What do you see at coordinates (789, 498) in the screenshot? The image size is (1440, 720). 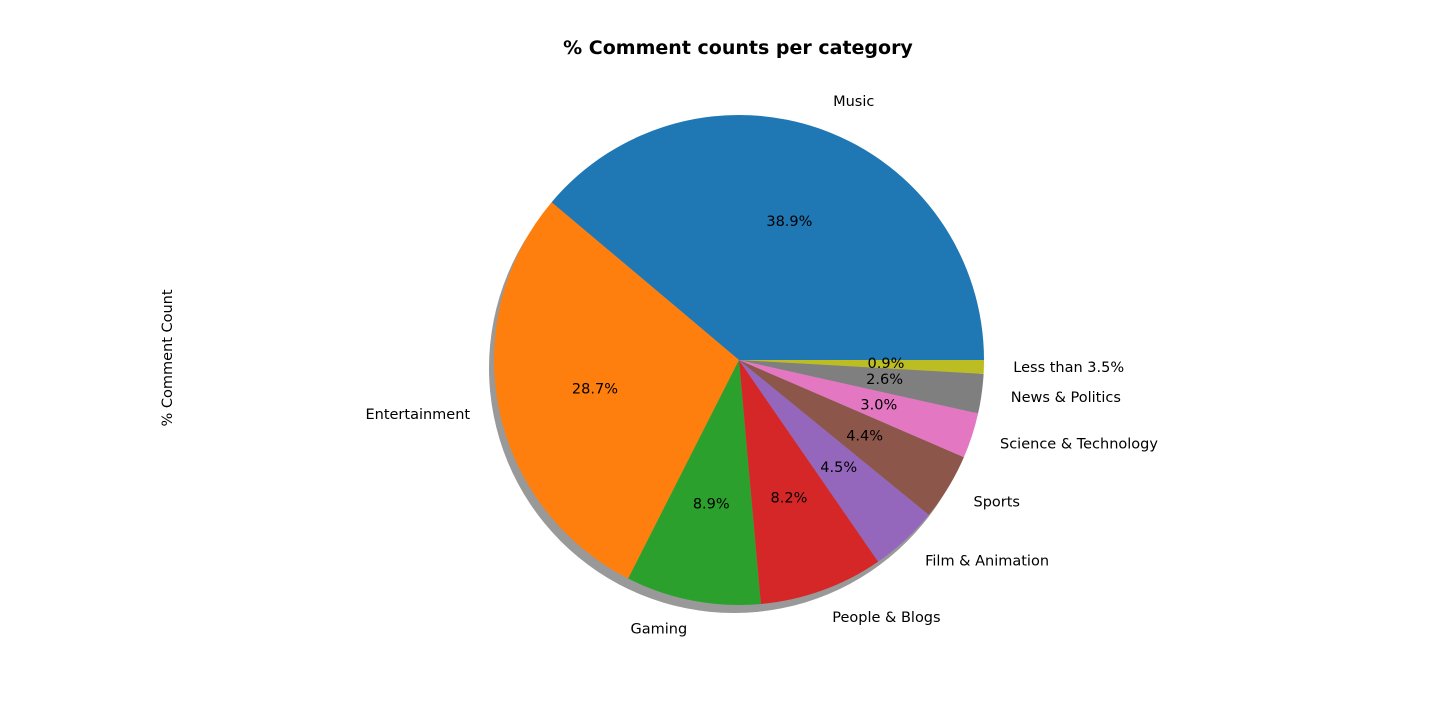 I see `percent-label-people-blogs: 8.2%` at bounding box center [789, 498].